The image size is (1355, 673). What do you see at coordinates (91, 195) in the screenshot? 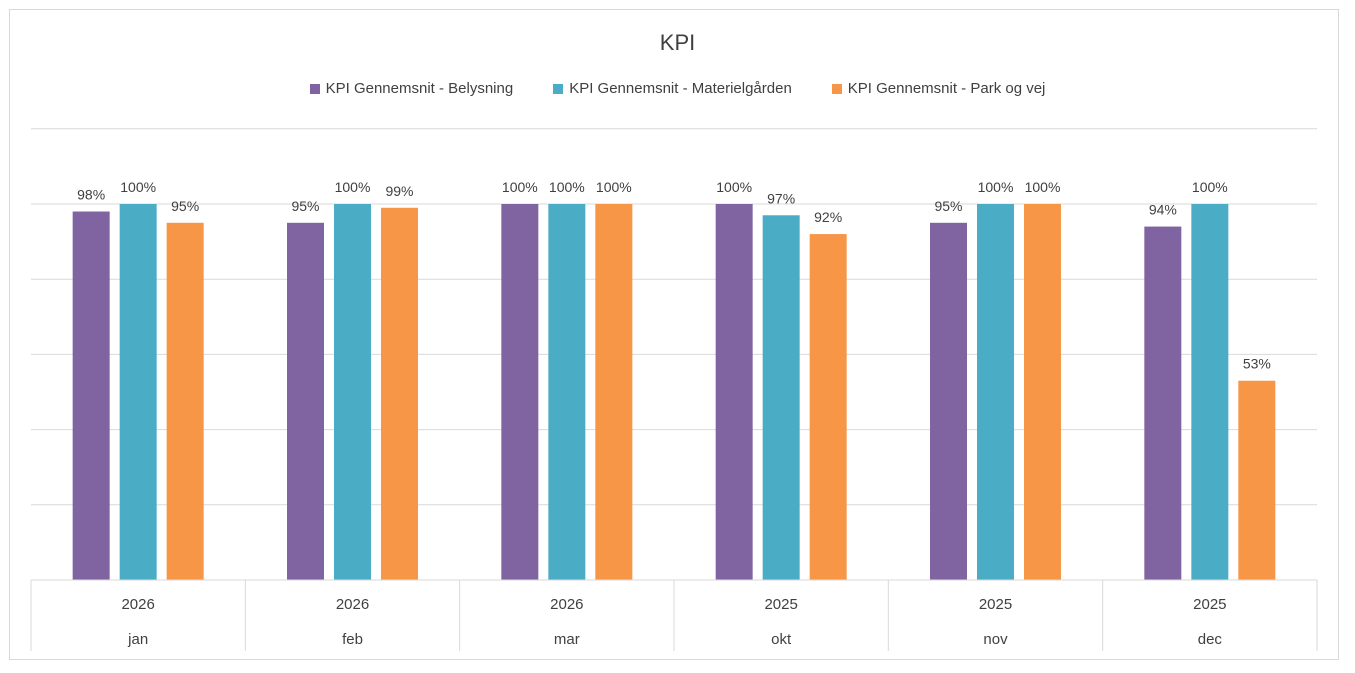
I see `data-label: 98%` at bounding box center [91, 195].